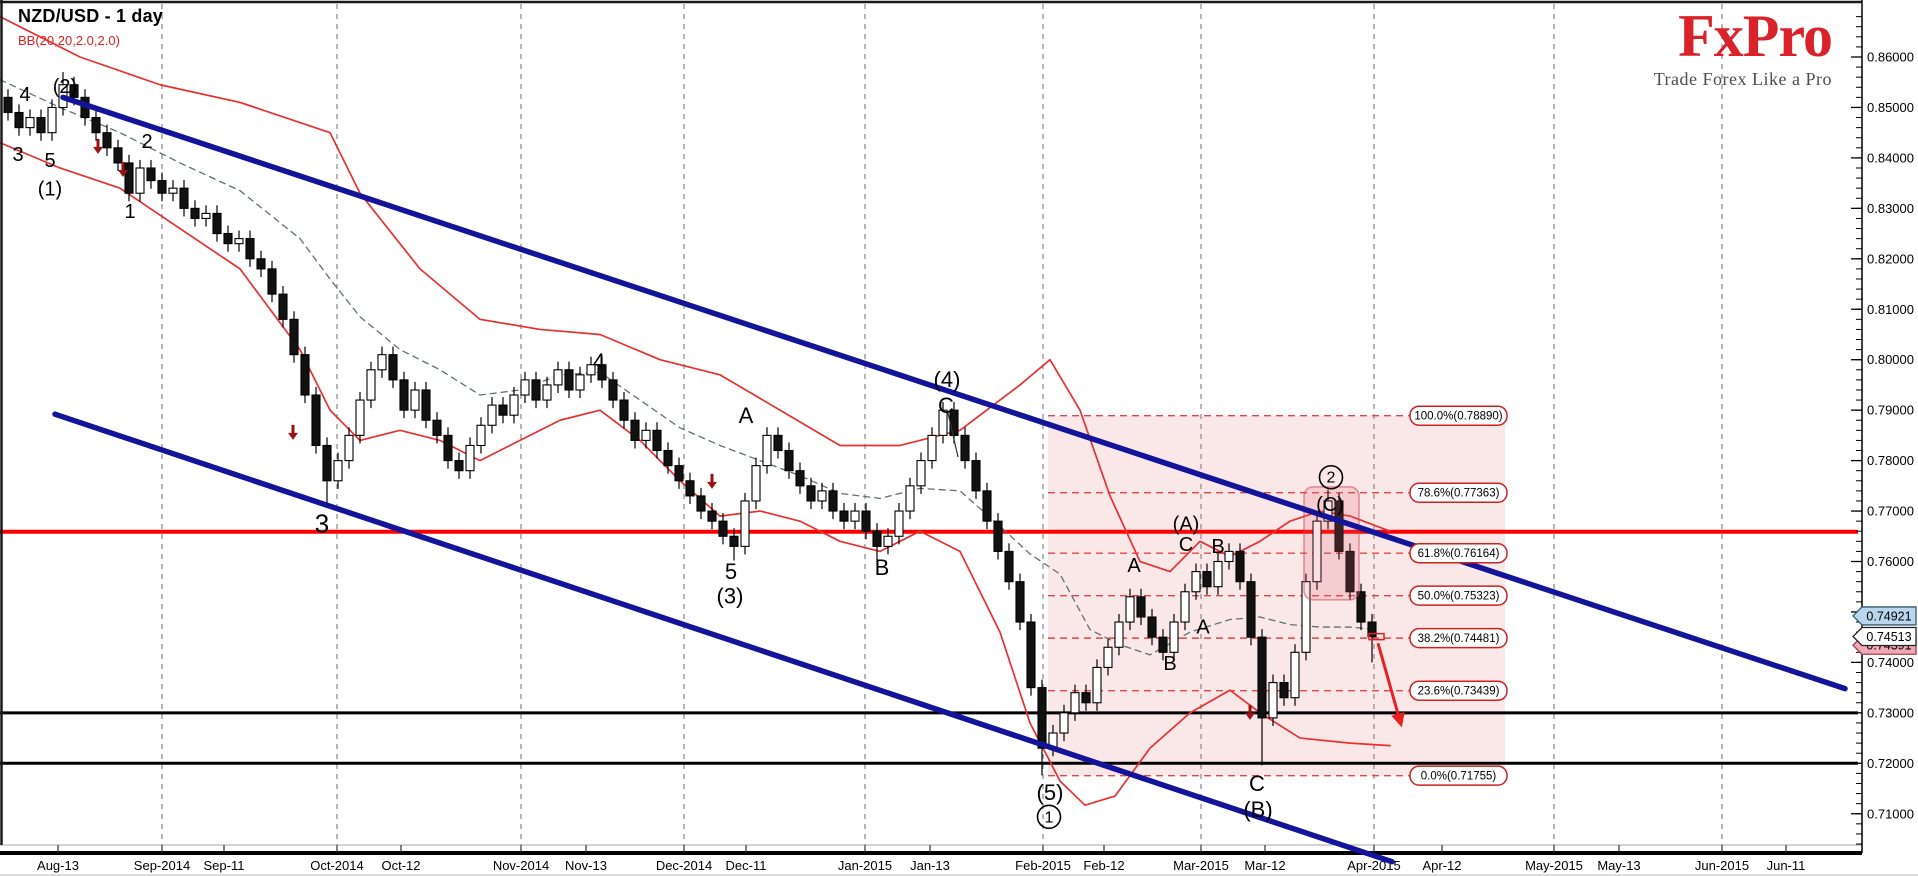  I want to click on price-tag-text: 0.74921, so click(1888, 616).